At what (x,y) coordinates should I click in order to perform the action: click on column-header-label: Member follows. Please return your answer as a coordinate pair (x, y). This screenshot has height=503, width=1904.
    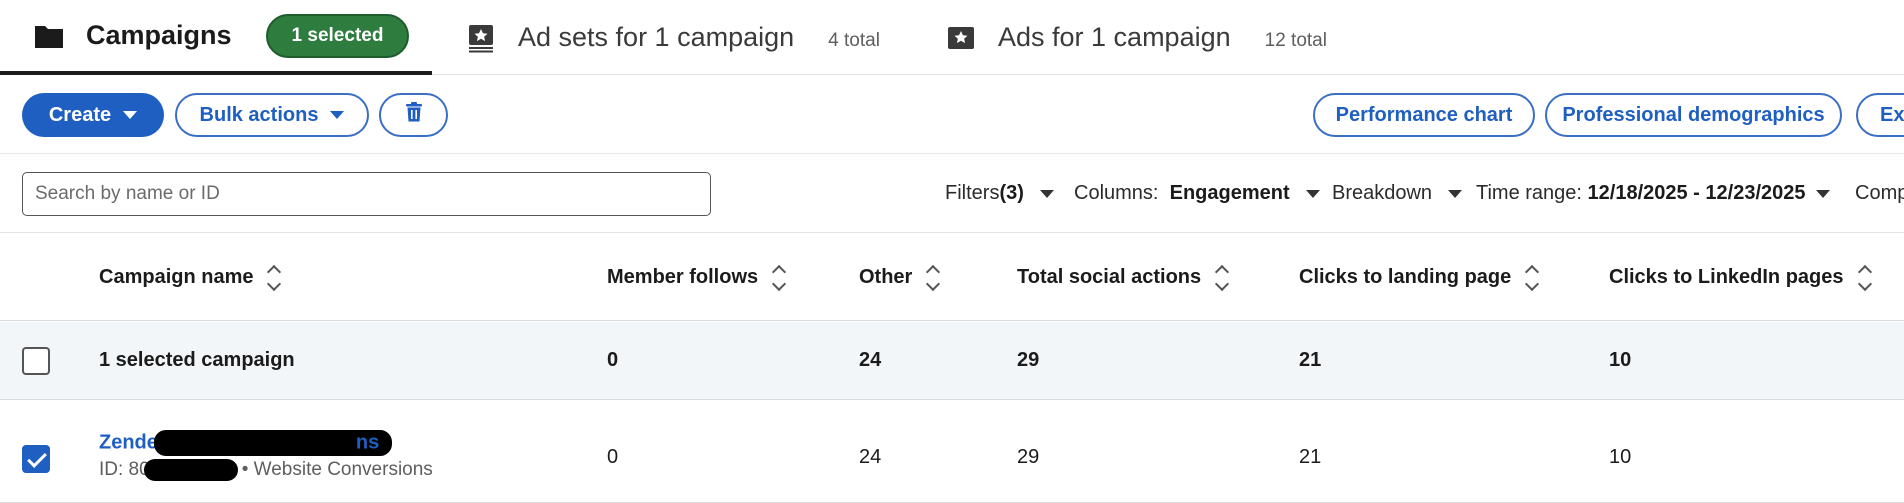
    Looking at the image, I should click on (683, 277).